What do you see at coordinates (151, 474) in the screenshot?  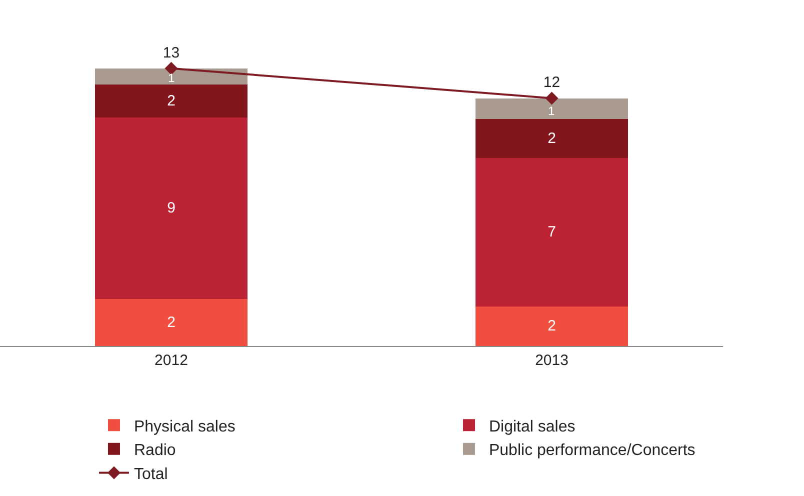 I see `legend-label: Total` at bounding box center [151, 474].